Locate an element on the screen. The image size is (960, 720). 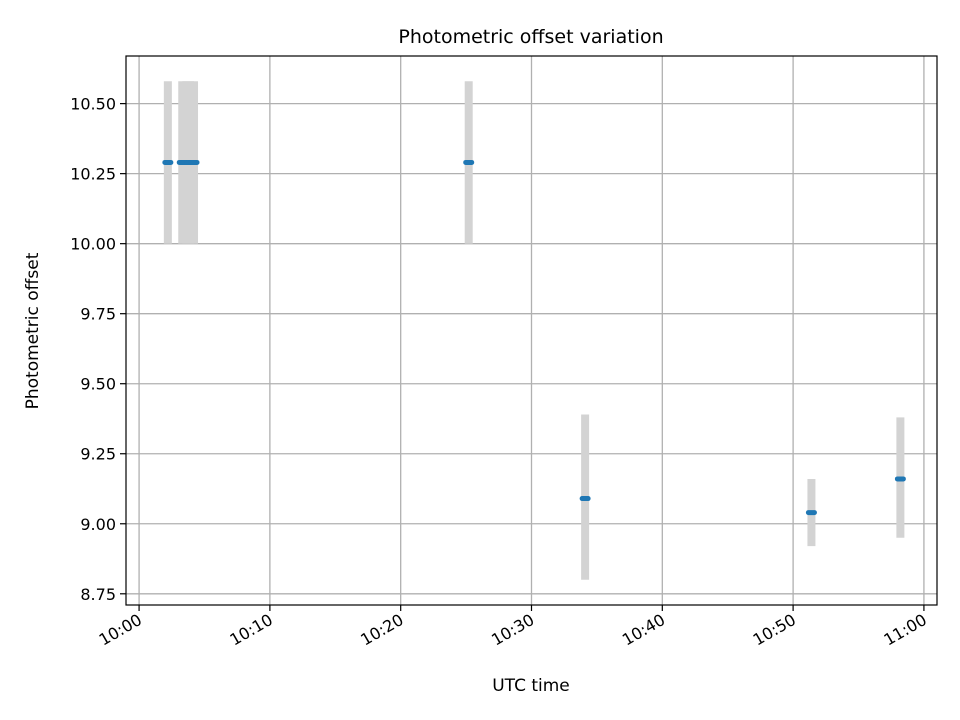
x-axis-label: UTC time is located at coordinates (531, 686).